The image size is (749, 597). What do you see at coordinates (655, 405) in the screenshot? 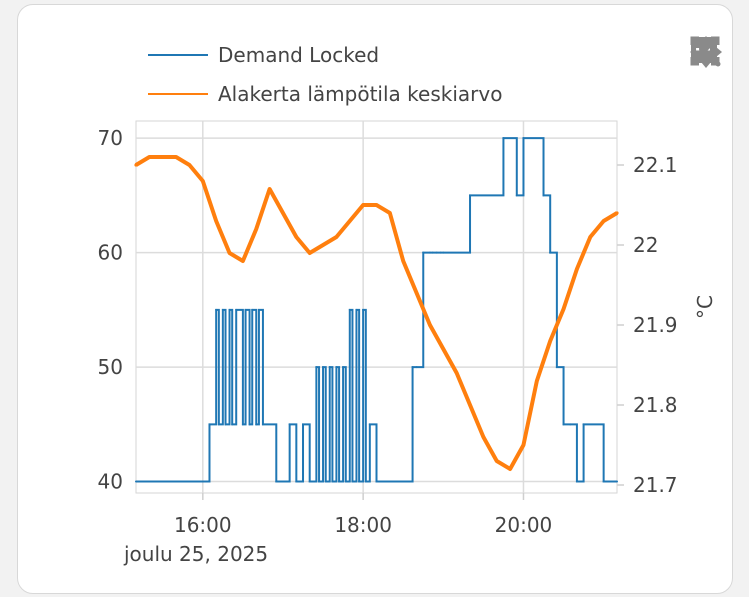
I see `y-right-tick-label: 21.8` at bounding box center [655, 405].